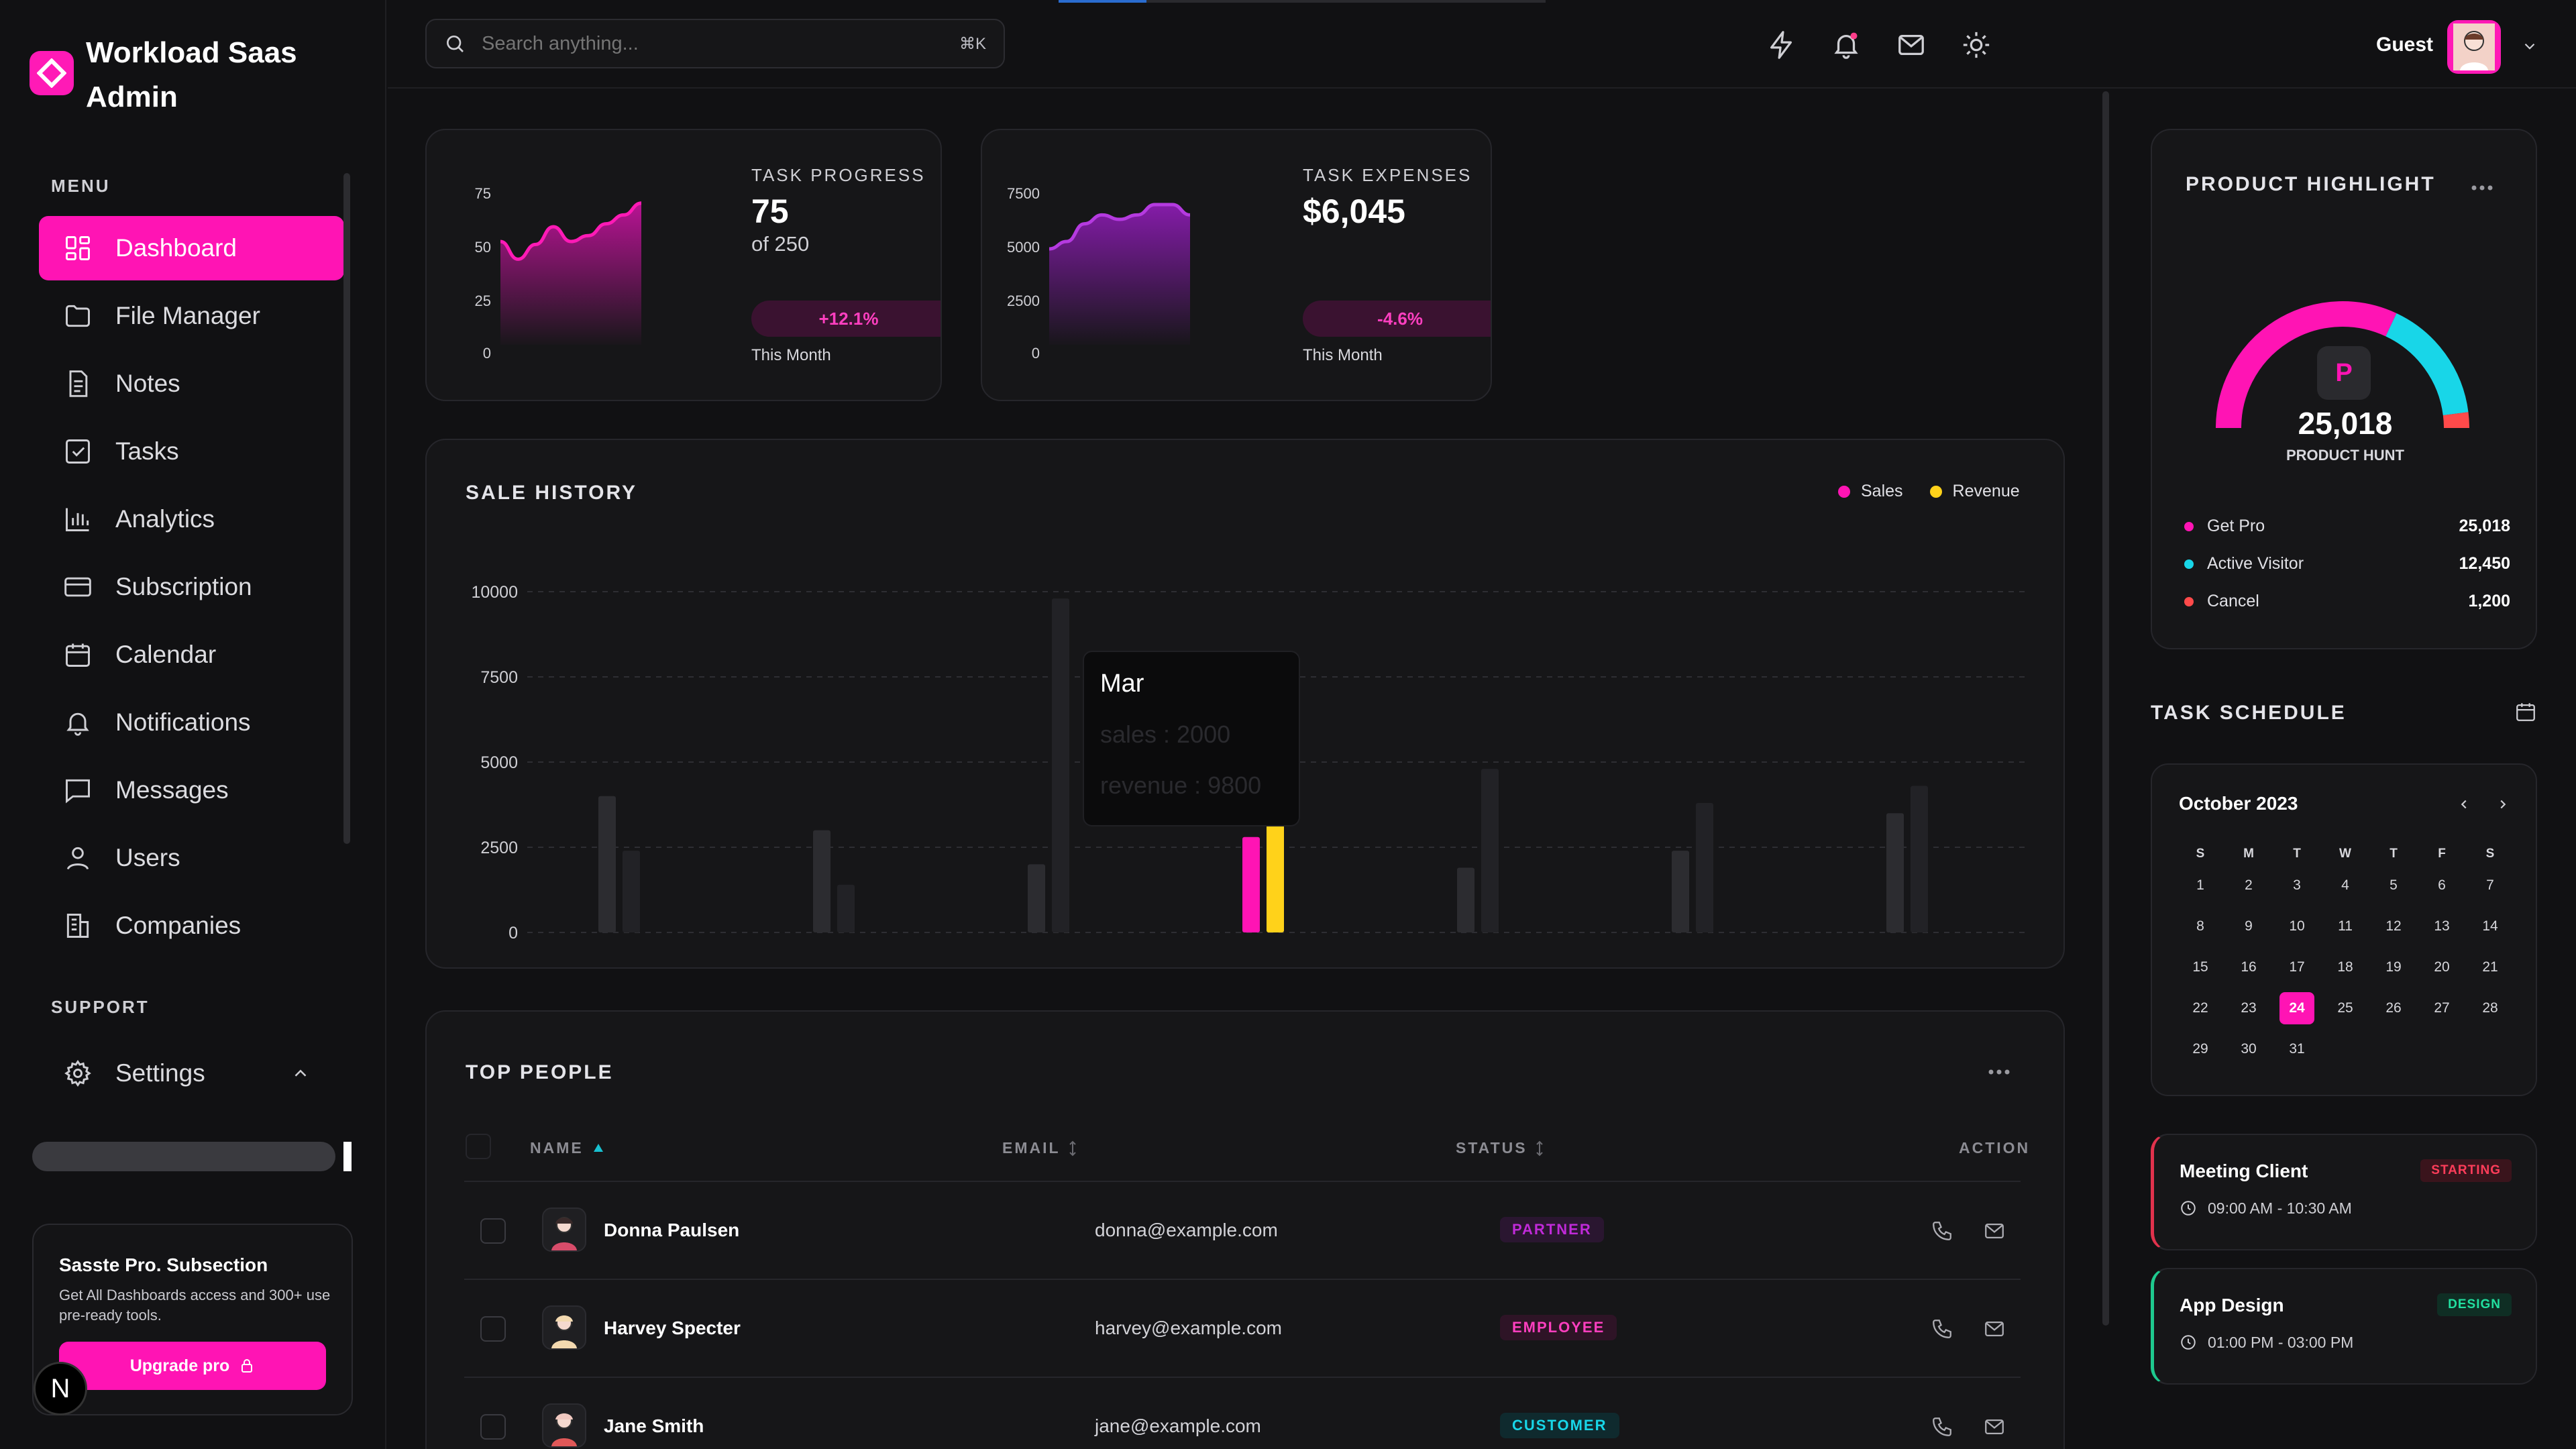 Image resolution: width=2576 pixels, height=1449 pixels. Describe the element at coordinates (1242, 1230) in the screenshot. I see `table-row: Donna Paulsen donna@example.com PARTNER` at that location.